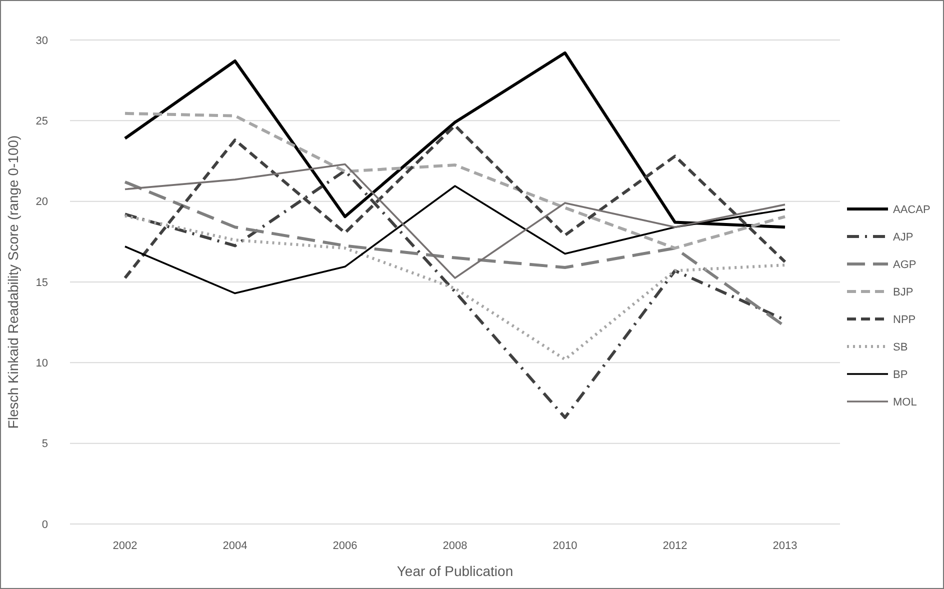  What do you see at coordinates (125, 546) in the screenshot?
I see `x-tick-label: 2002` at bounding box center [125, 546].